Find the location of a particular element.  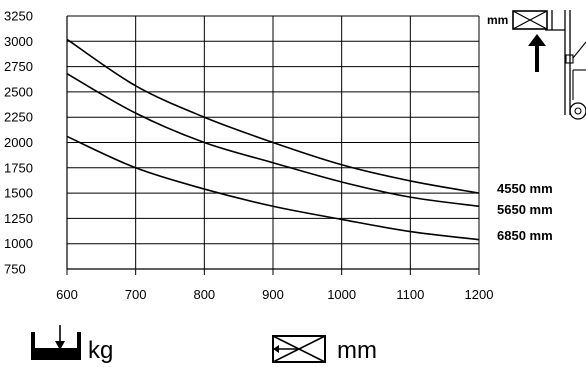

x-tick-label: 900 is located at coordinates (273, 294).